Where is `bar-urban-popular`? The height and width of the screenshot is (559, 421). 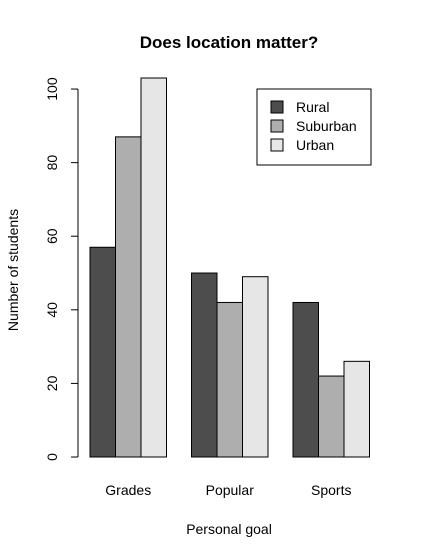 bar-urban-popular is located at coordinates (255, 367).